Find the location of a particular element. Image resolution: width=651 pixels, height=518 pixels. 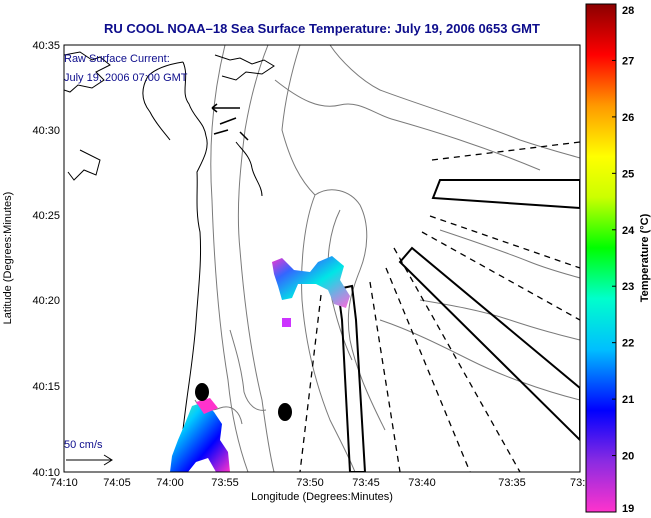

x-tick-label: 74:05 is located at coordinates (117, 483).